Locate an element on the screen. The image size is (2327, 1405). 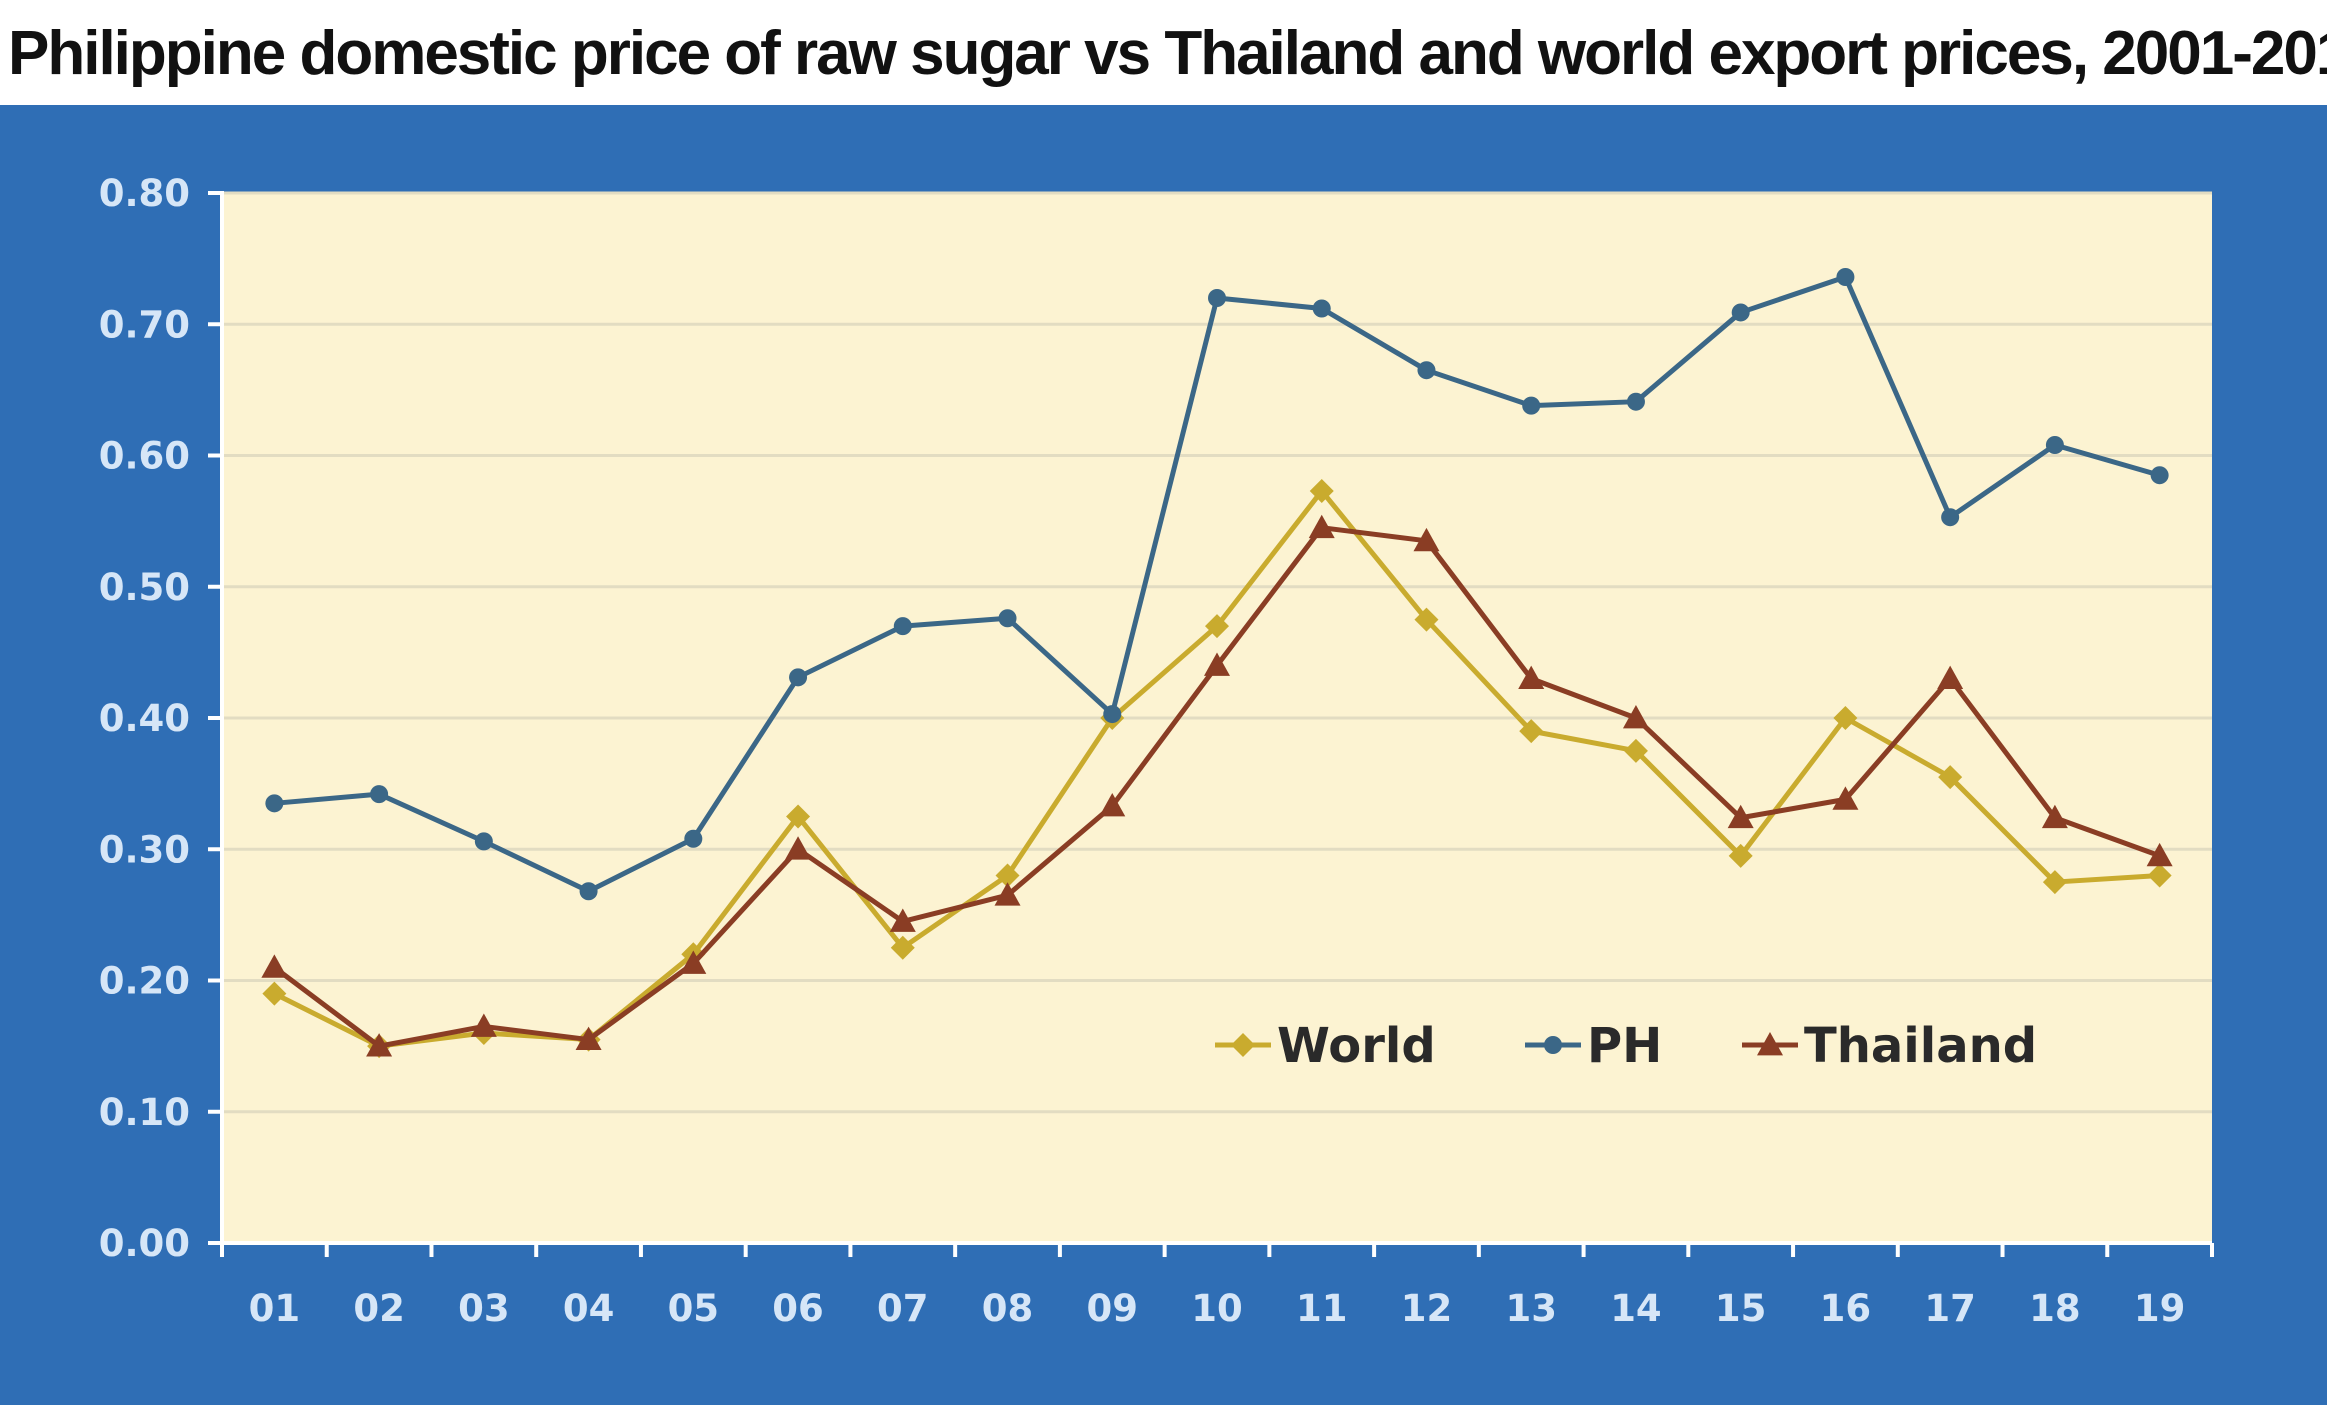
legend-label: Thailand is located at coordinates (1920, 1046).